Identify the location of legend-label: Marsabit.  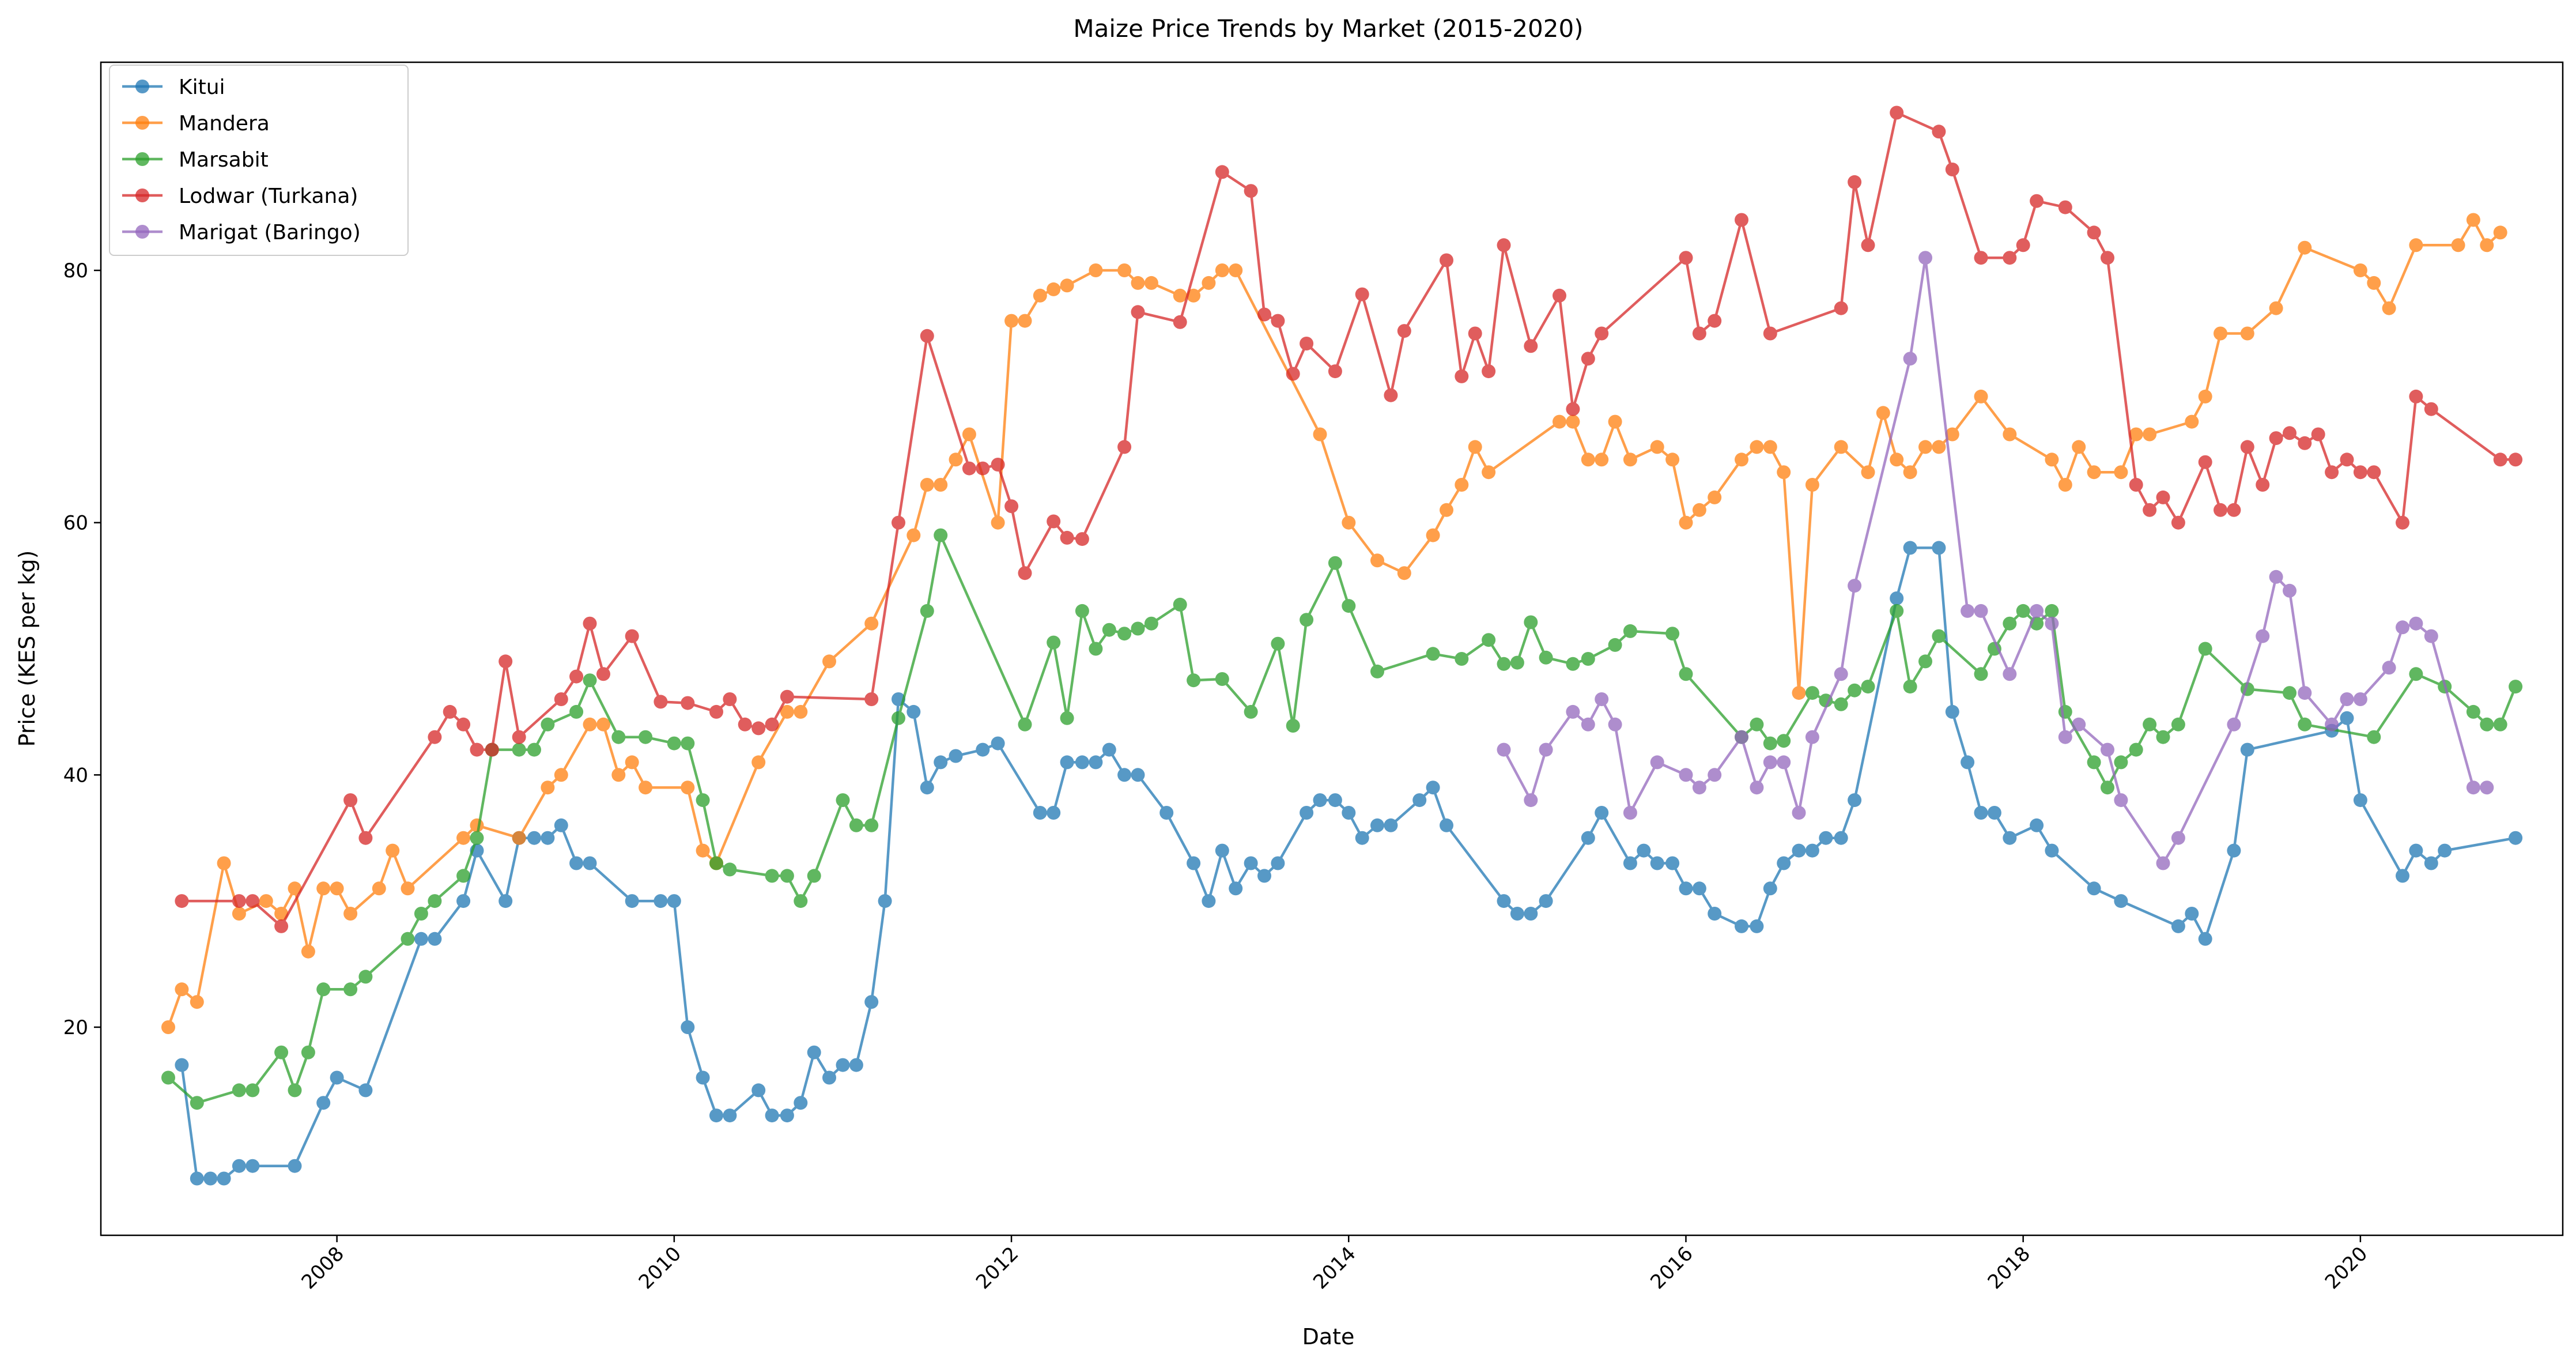
(224, 160).